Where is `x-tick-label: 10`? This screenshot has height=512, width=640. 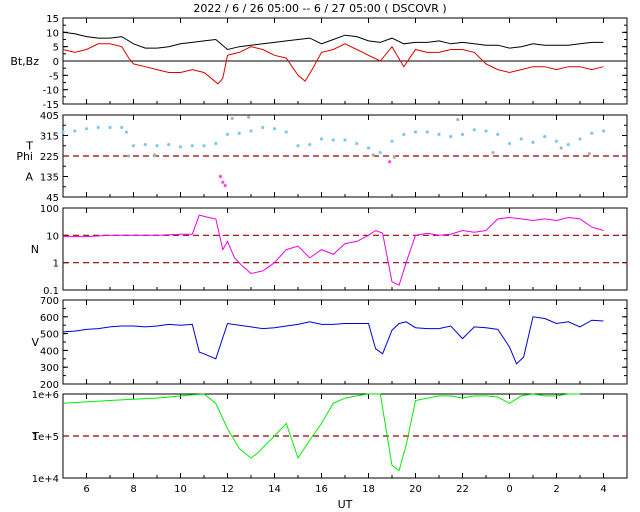 x-tick-label: 10 is located at coordinates (180, 489).